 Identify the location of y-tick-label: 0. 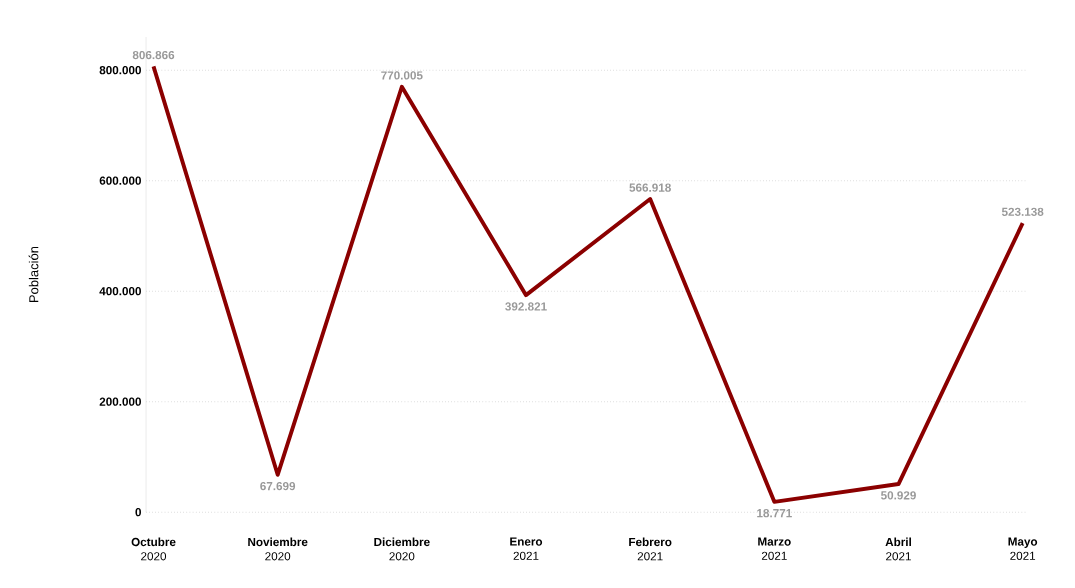
(138, 512).